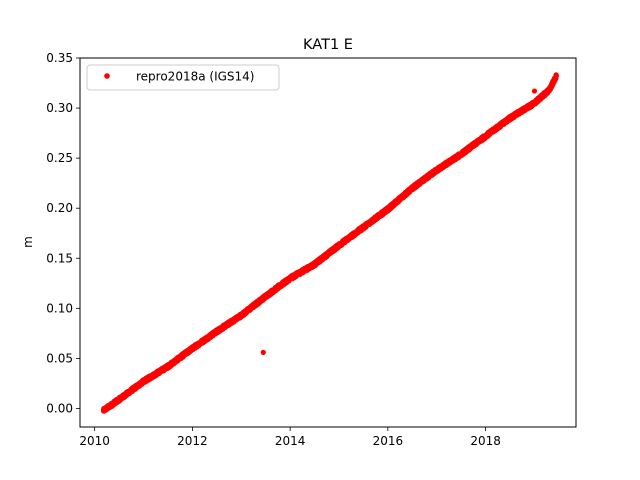 This screenshot has width=640, height=480. What do you see at coordinates (485, 441) in the screenshot?
I see `x-tick-label: 2018` at bounding box center [485, 441].